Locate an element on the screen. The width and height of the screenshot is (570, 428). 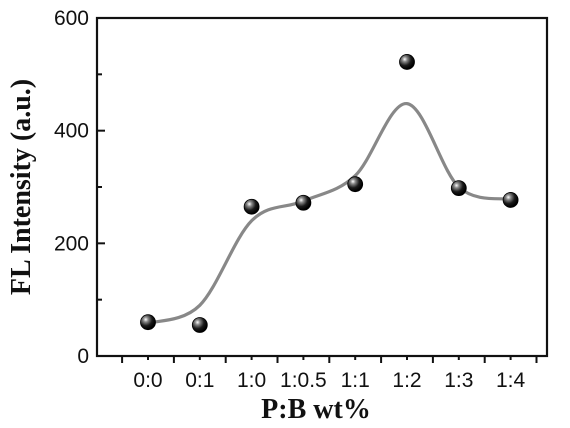
x-axis: 0:0 0:1 1:0 1:0.5 1:1 1:2 1:3 1:4 is located at coordinates (329, 374).